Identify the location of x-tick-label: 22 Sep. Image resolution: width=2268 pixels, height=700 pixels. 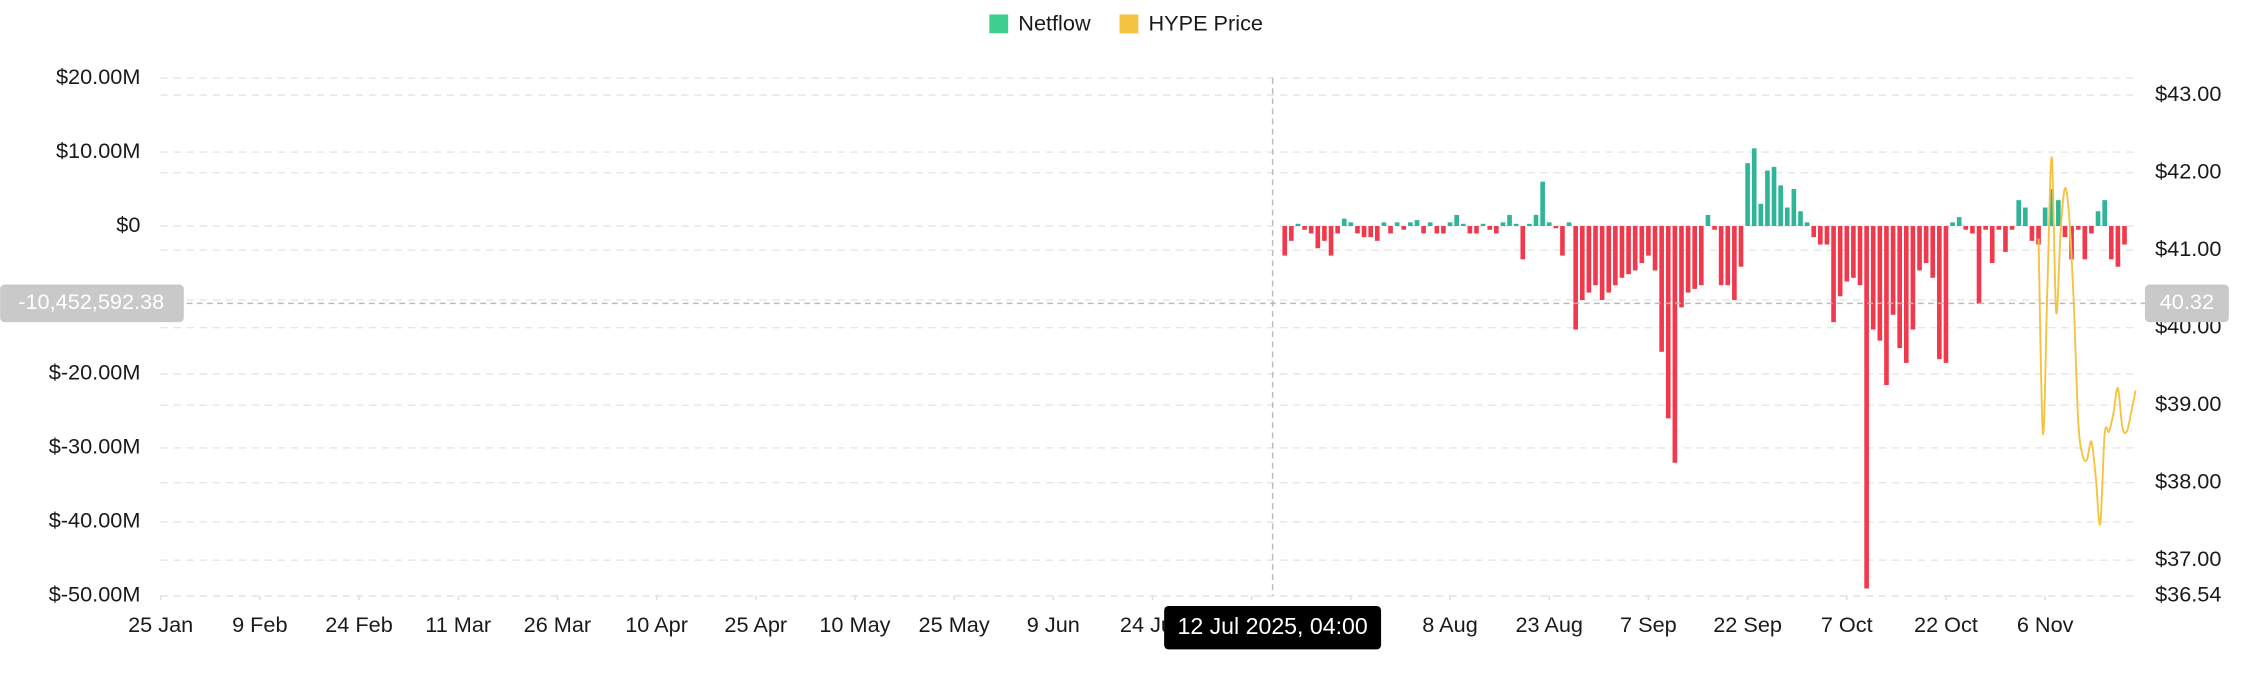
(1747, 624).